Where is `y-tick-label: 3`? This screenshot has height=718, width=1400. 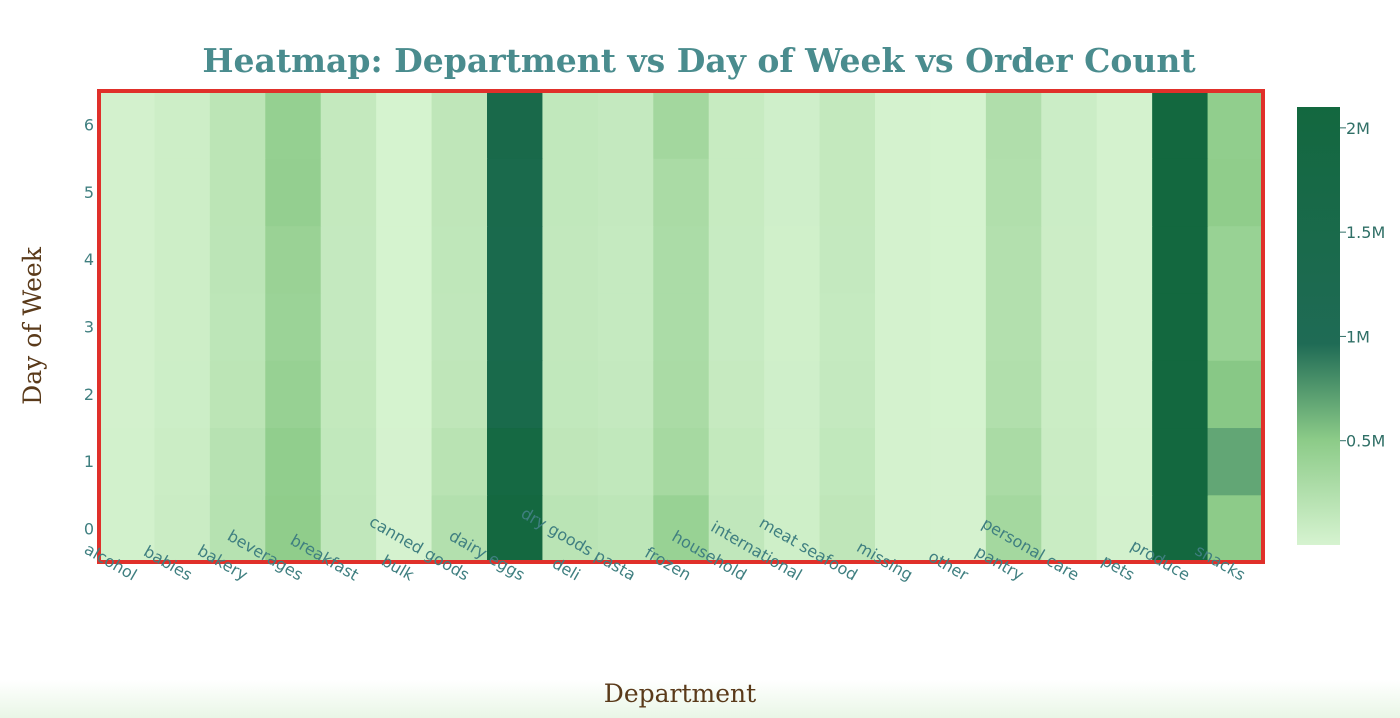 y-tick-label: 3 is located at coordinates (89, 327).